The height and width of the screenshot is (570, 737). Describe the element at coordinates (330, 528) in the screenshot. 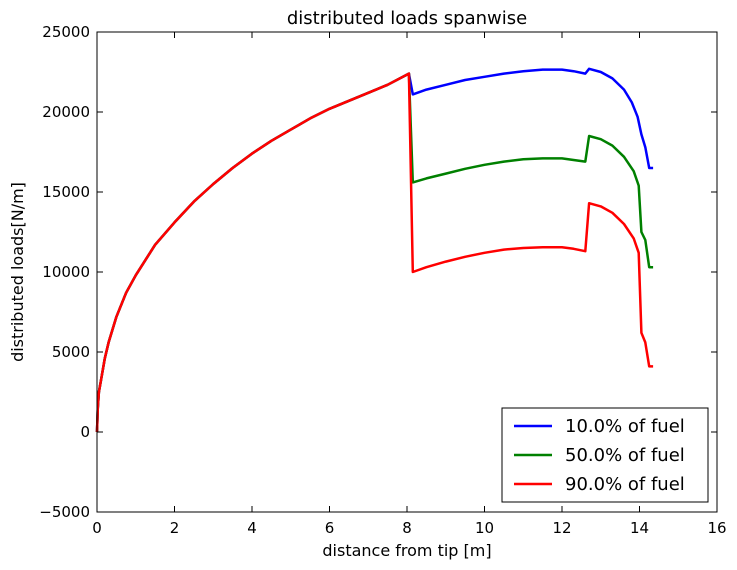

I see `x-tick-label: 6` at that location.